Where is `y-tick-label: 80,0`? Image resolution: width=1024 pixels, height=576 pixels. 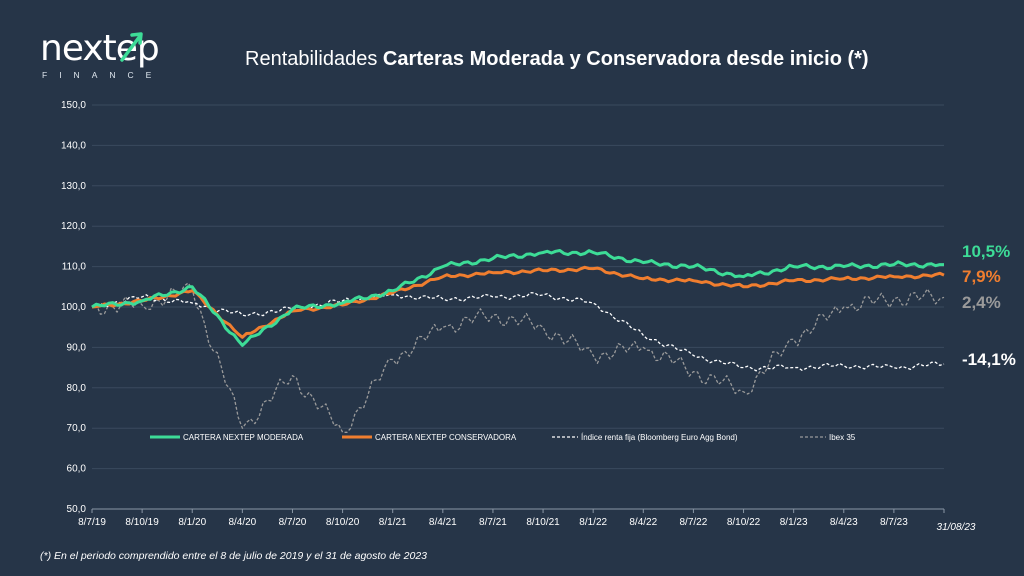
y-tick-label: 80,0 is located at coordinates (77, 388).